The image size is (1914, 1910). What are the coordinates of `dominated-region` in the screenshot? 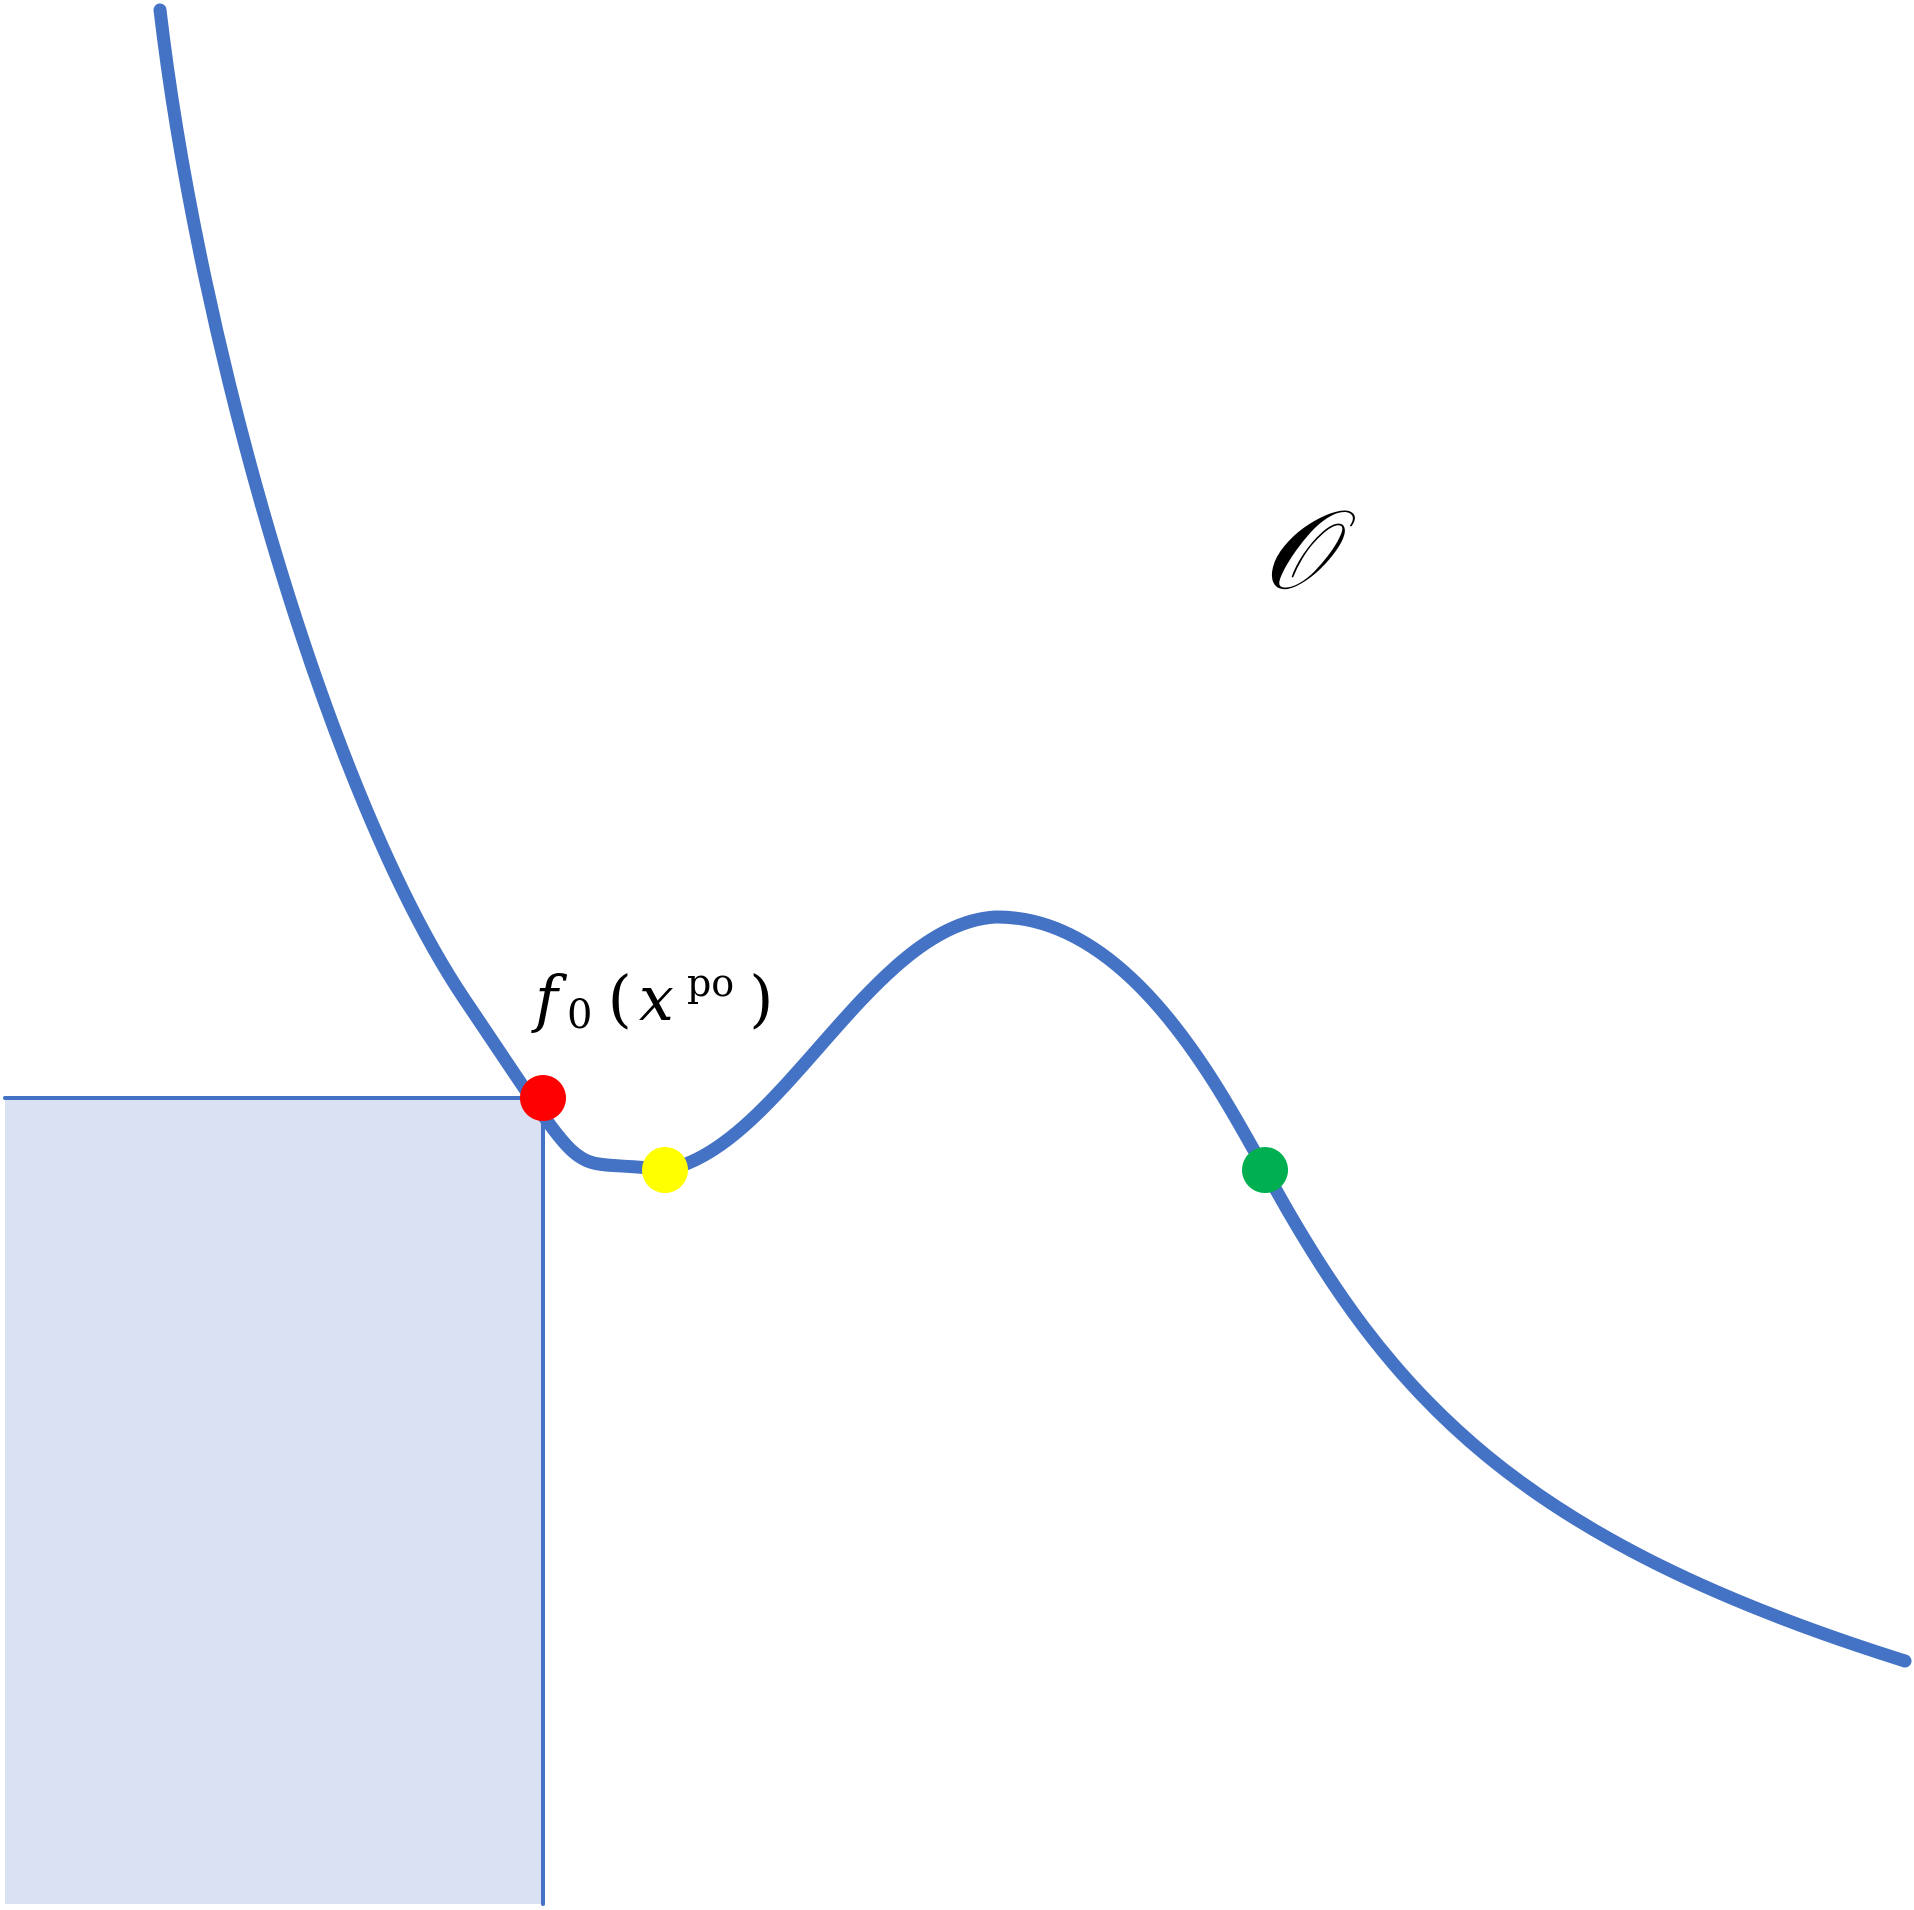 It's located at (274, 1501).